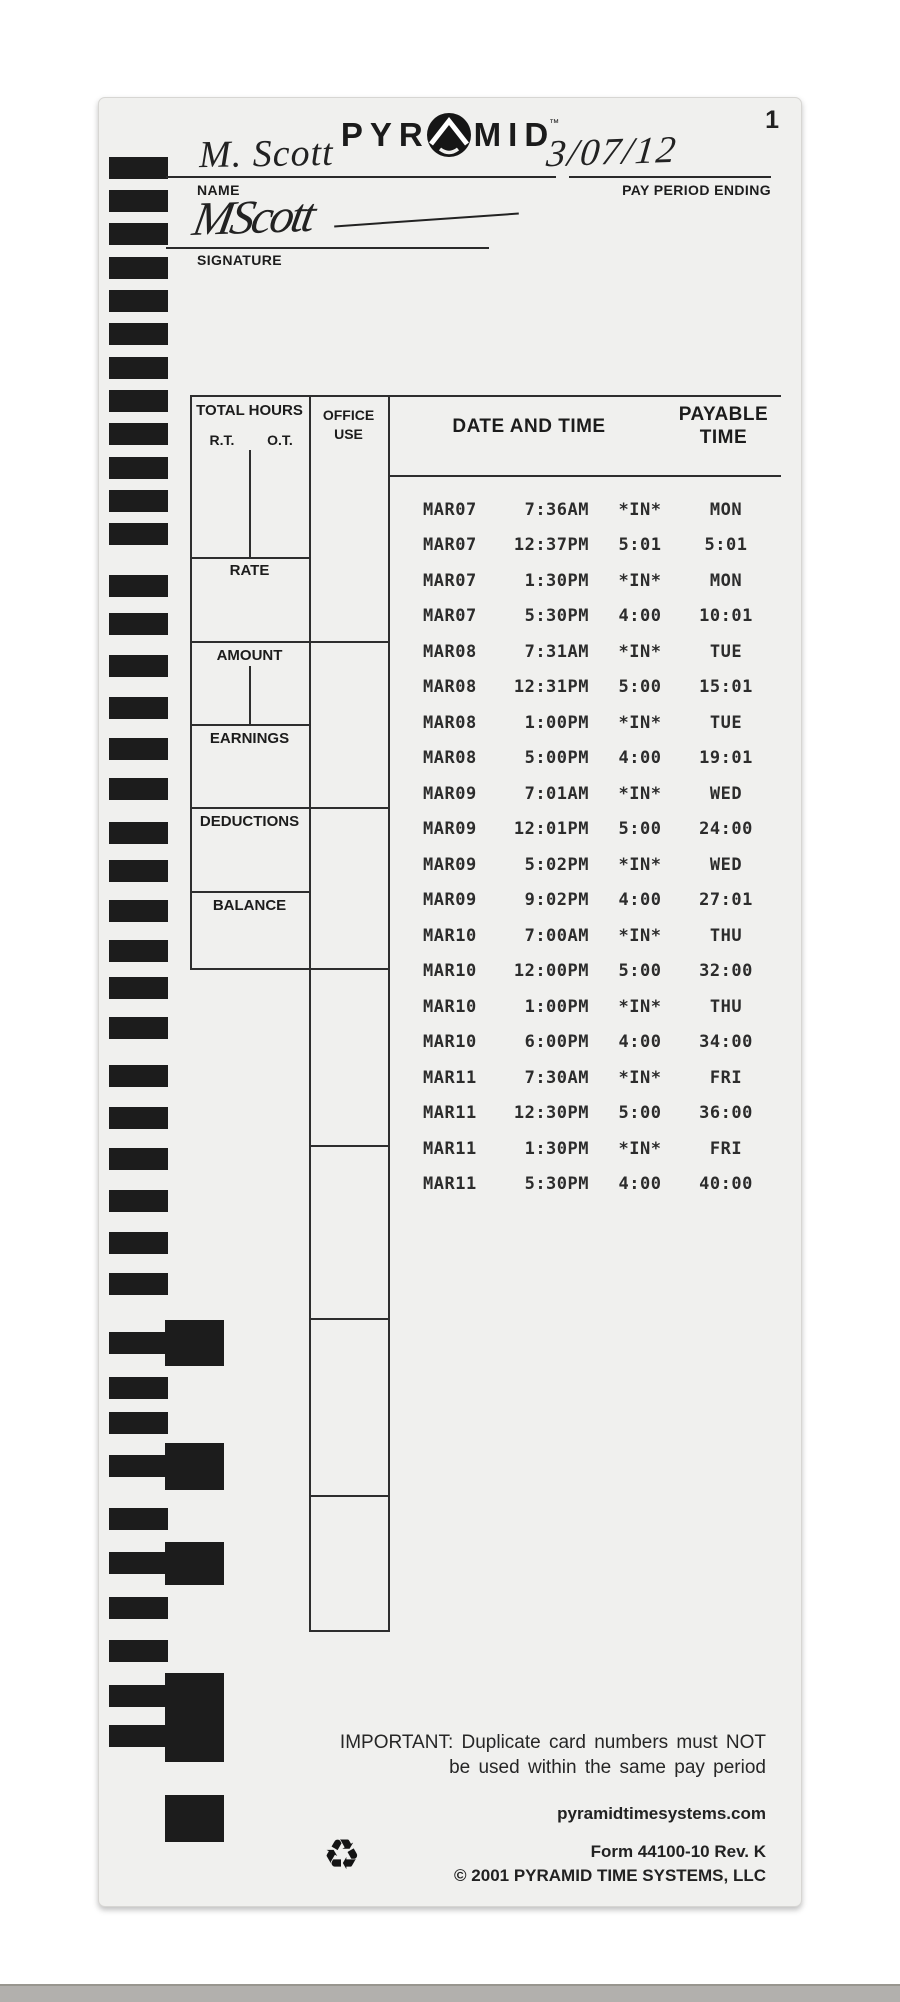  What do you see at coordinates (726, 971) in the screenshot?
I see `punch-payable: 32:00` at bounding box center [726, 971].